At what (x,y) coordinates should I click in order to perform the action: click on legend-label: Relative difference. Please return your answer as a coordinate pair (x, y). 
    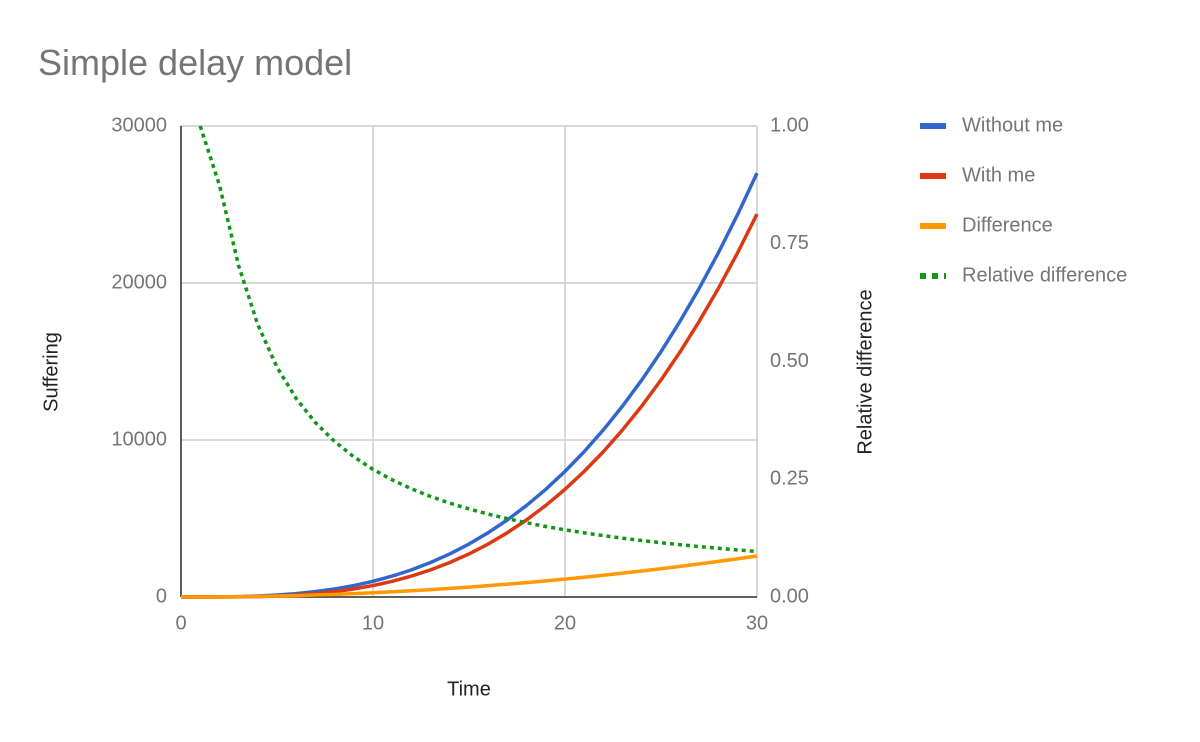
    Looking at the image, I should click on (1044, 275).